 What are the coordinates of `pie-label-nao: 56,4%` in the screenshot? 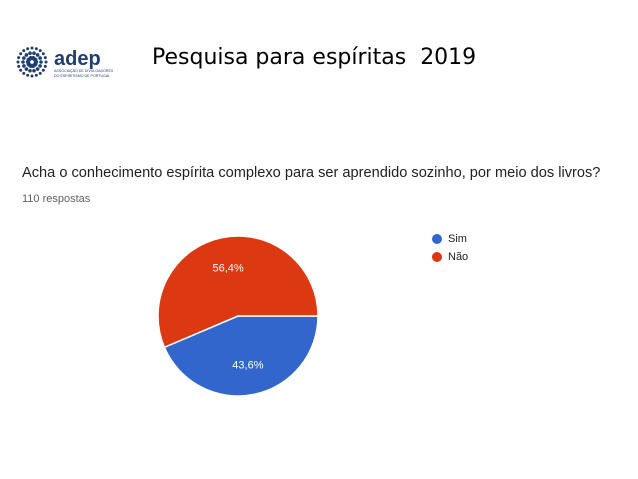 It's located at (227, 268).